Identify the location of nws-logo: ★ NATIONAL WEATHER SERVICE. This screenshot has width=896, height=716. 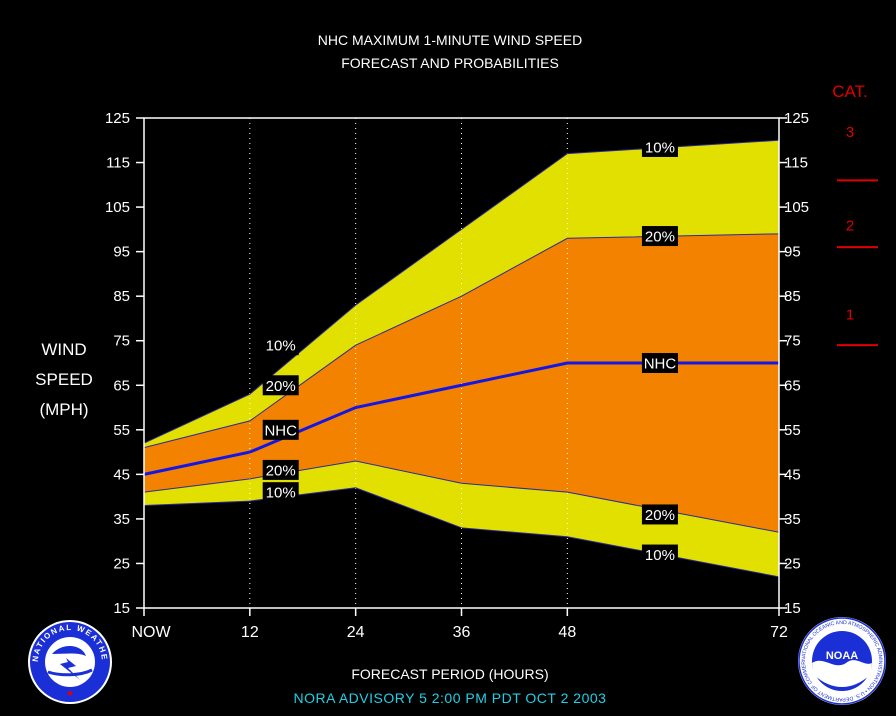
(70, 662).